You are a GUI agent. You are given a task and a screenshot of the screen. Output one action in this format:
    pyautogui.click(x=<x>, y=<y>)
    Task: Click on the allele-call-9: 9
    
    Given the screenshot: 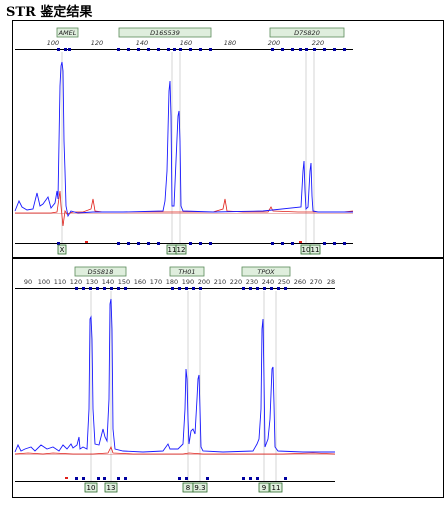 What is the action you would take?
    pyautogui.click(x=264, y=487)
    